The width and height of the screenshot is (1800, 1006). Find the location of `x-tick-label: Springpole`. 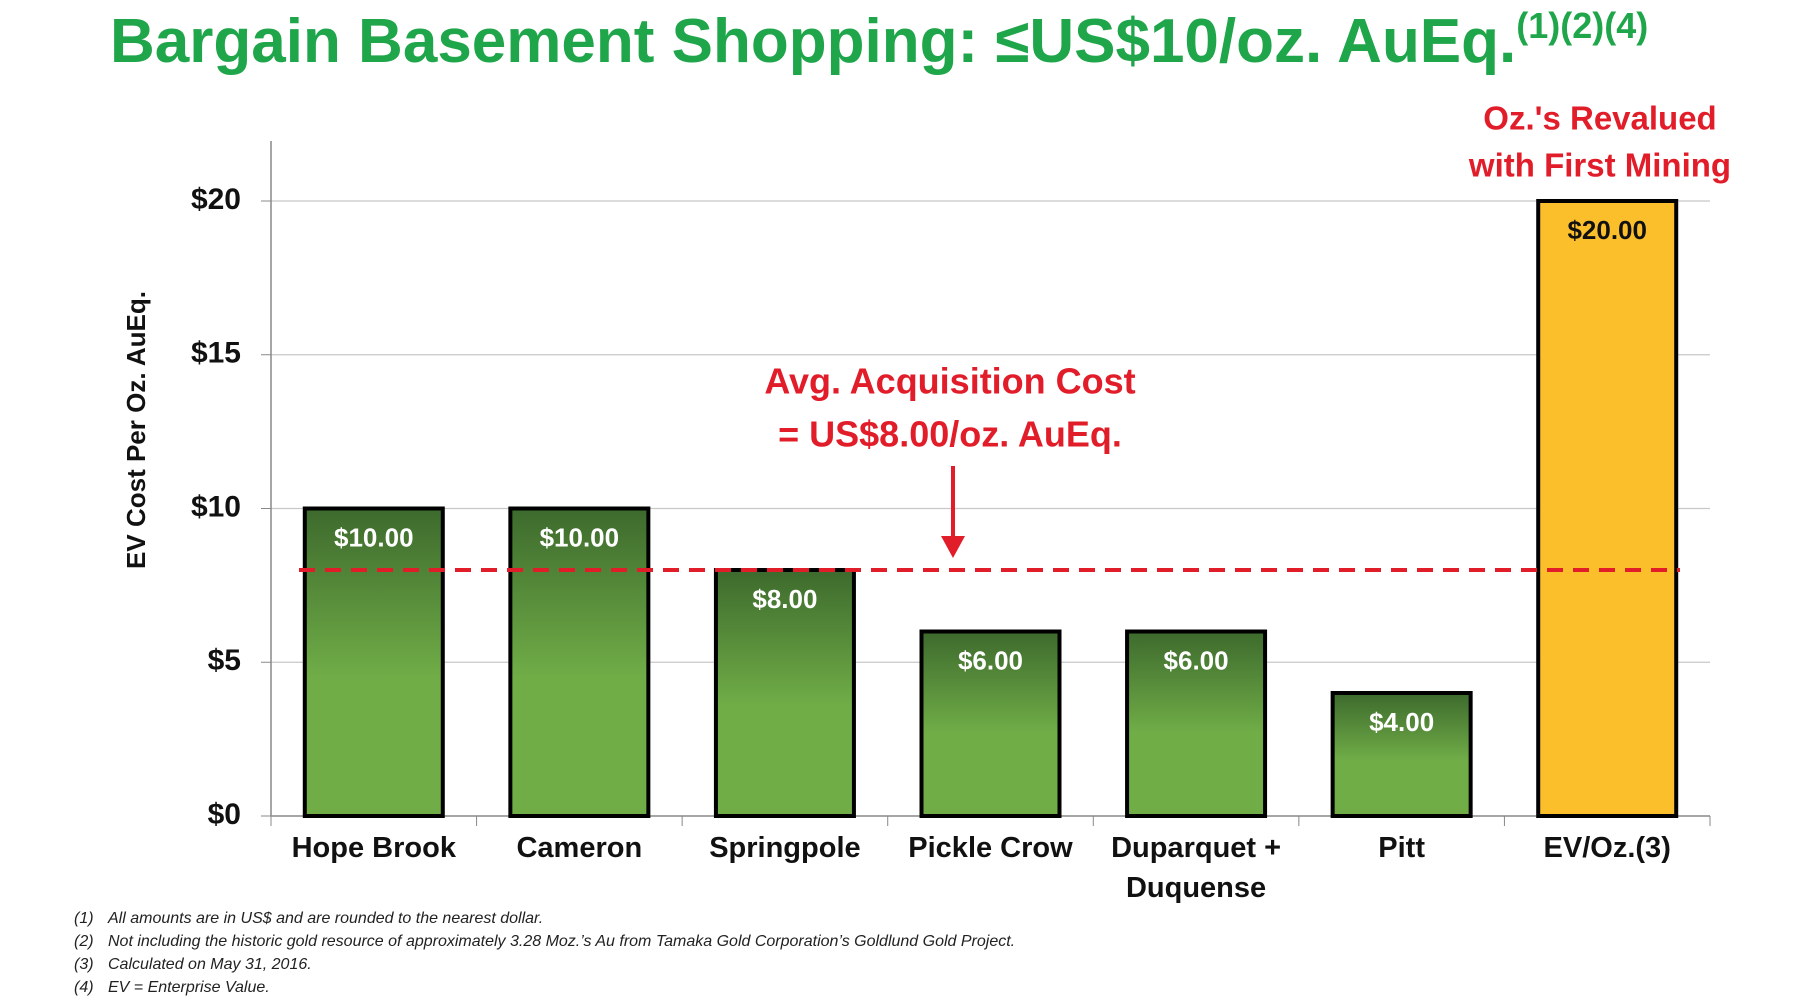

x-tick-label: Springpole is located at coordinates (785, 848).